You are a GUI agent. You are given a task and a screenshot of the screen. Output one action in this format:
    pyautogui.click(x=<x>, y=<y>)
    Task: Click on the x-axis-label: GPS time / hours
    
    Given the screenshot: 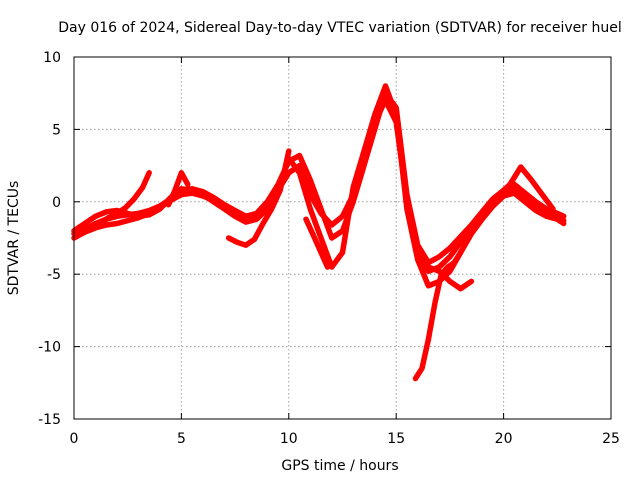 What is the action you would take?
    pyautogui.click(x=339, y=466)
    